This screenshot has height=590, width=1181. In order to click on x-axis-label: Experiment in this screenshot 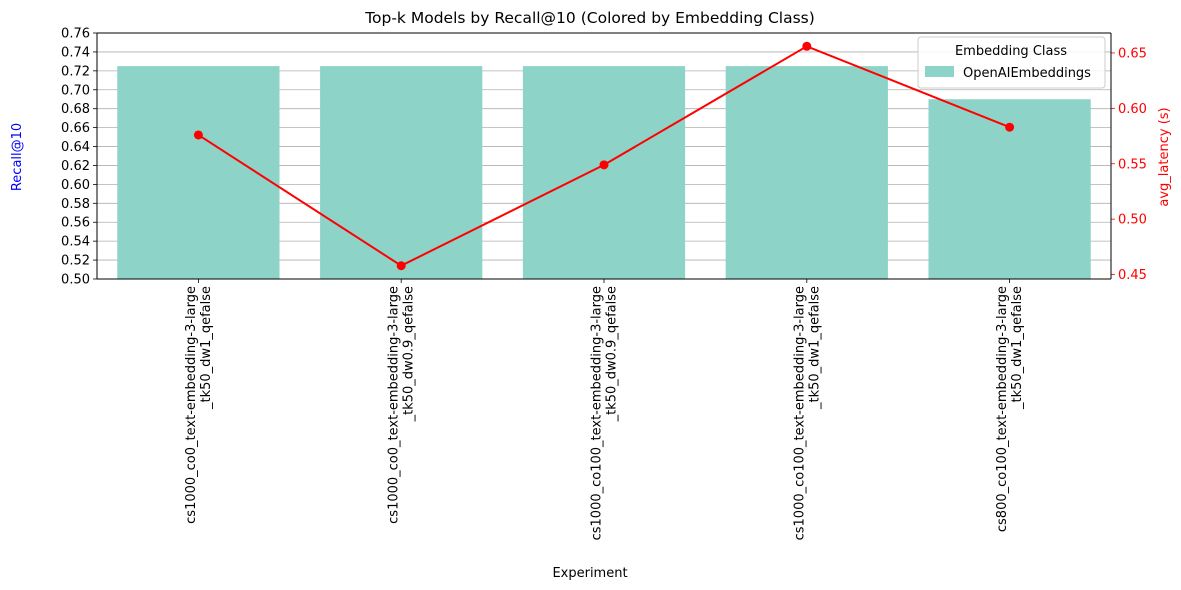, I will do `click(589, 573)`.